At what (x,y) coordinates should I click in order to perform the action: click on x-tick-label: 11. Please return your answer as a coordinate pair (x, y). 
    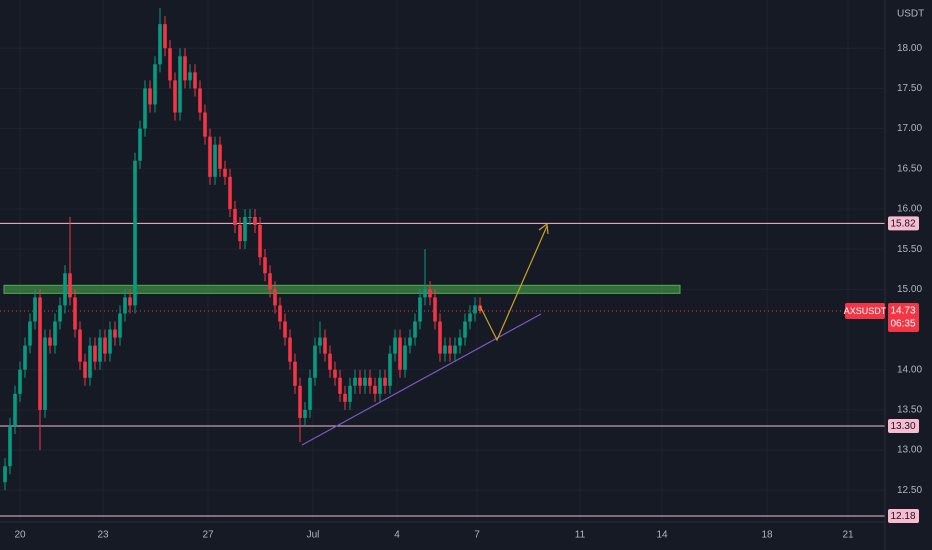
    Looking at the image, I should click on (580, 535).